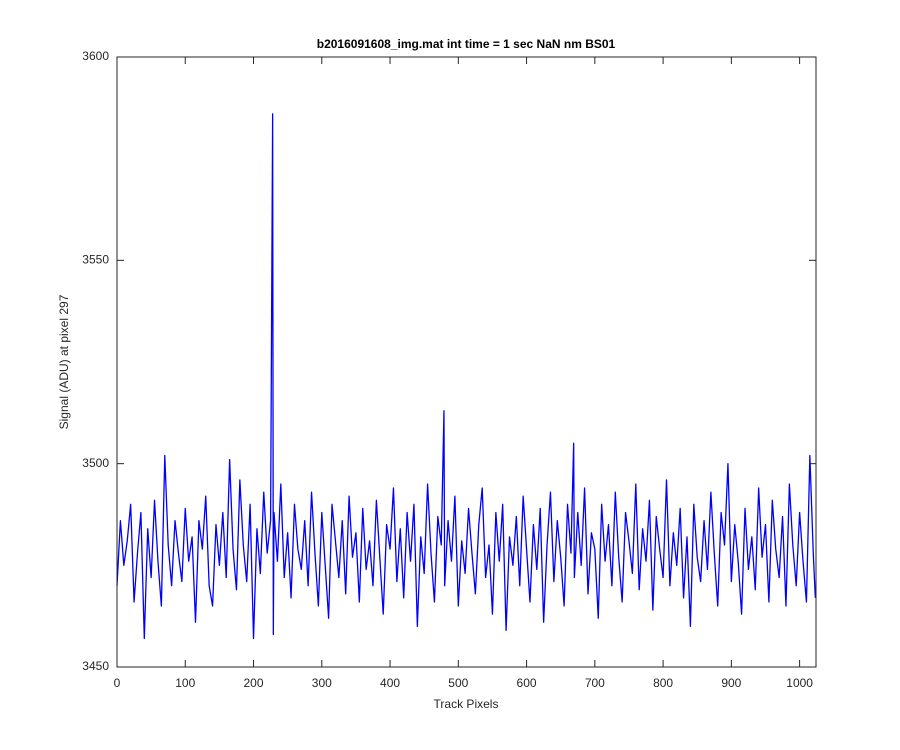 The image size is (900, 750). I want to click on y-tick-label: 3550, so click(95, 260).